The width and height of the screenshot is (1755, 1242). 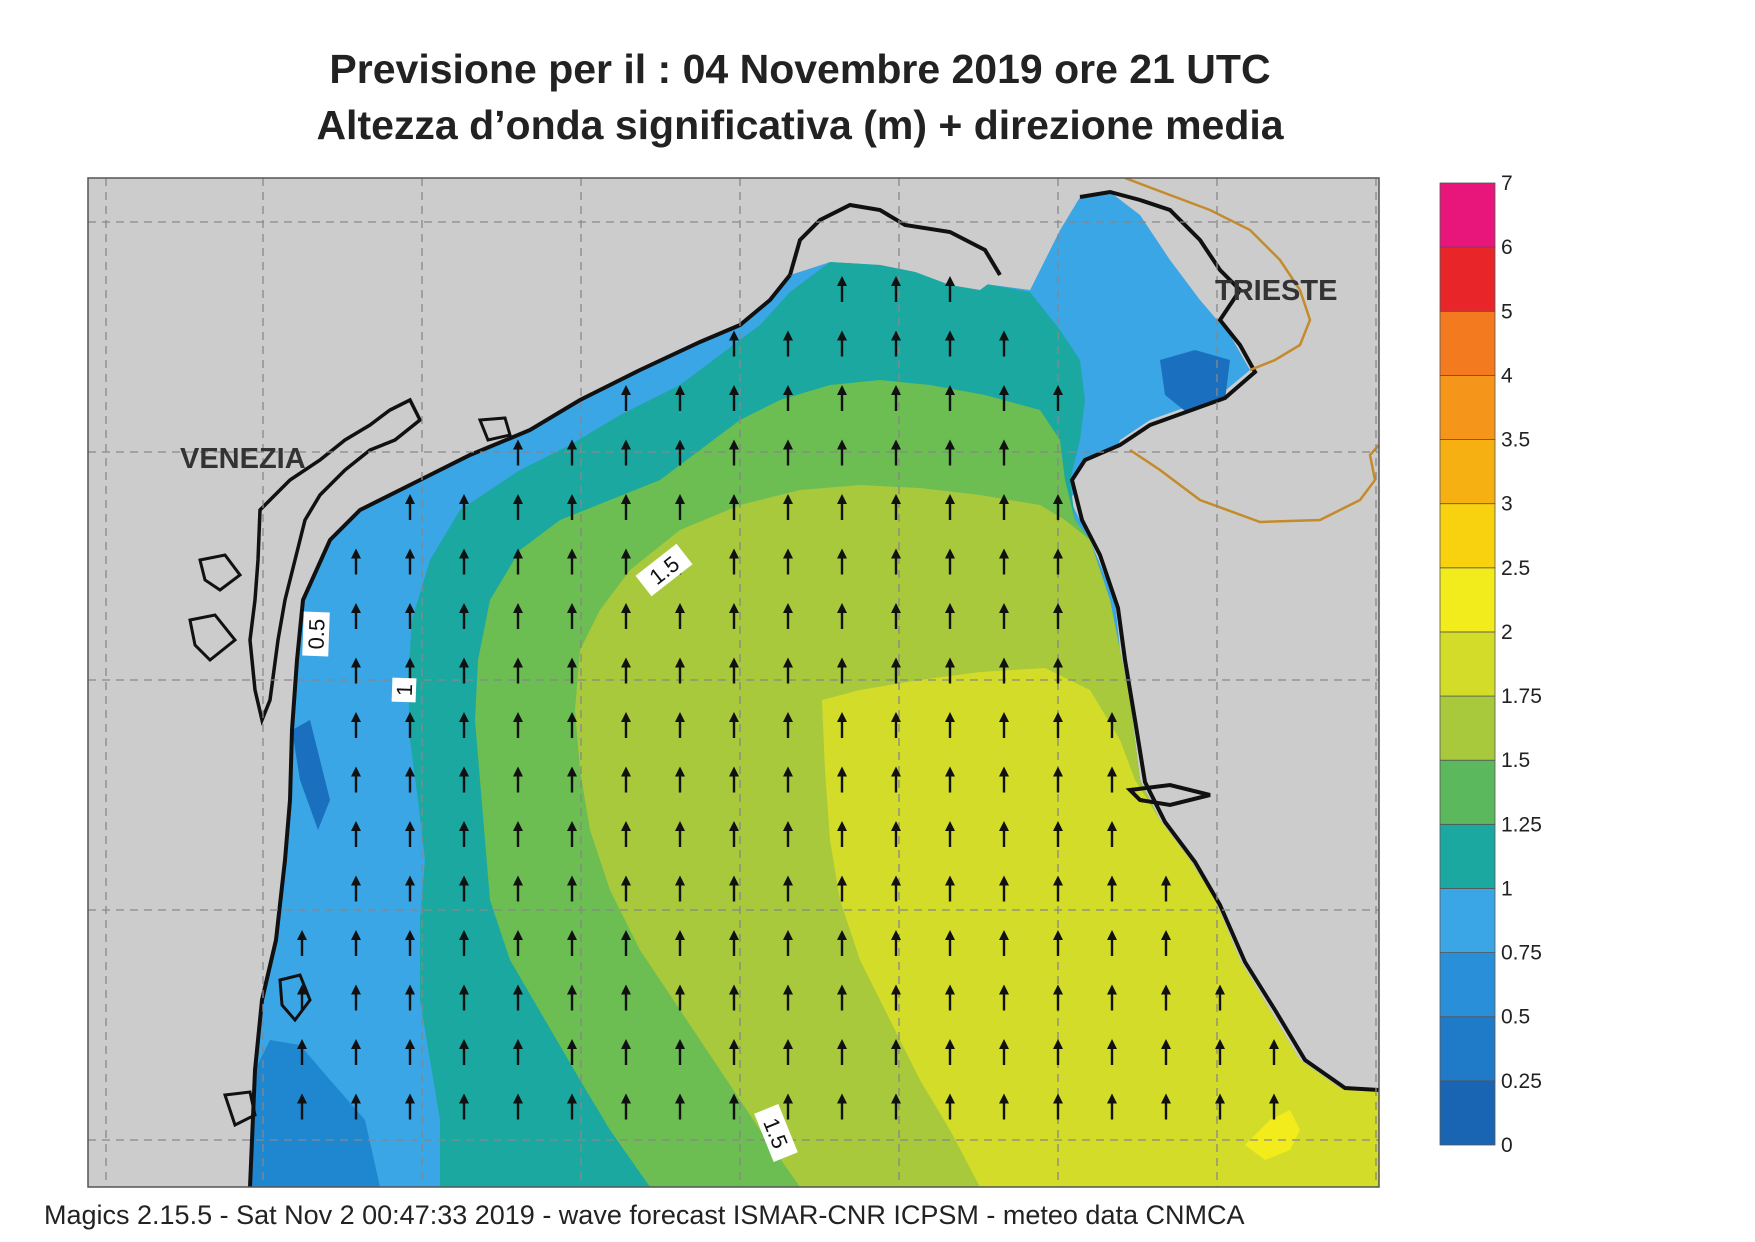 What do you see at coordinates (1515, 1017) in the screenshot?
I see `colorbar-tick-label: 0.5` at bounding box center [1515, 1017].